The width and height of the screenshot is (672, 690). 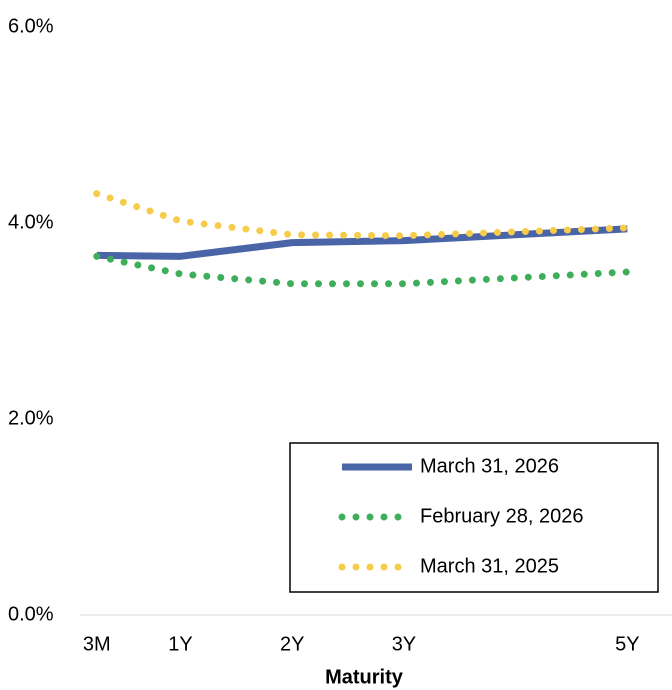 I want to click on x-tick-label: 2Y, so click(x=292, y=644).